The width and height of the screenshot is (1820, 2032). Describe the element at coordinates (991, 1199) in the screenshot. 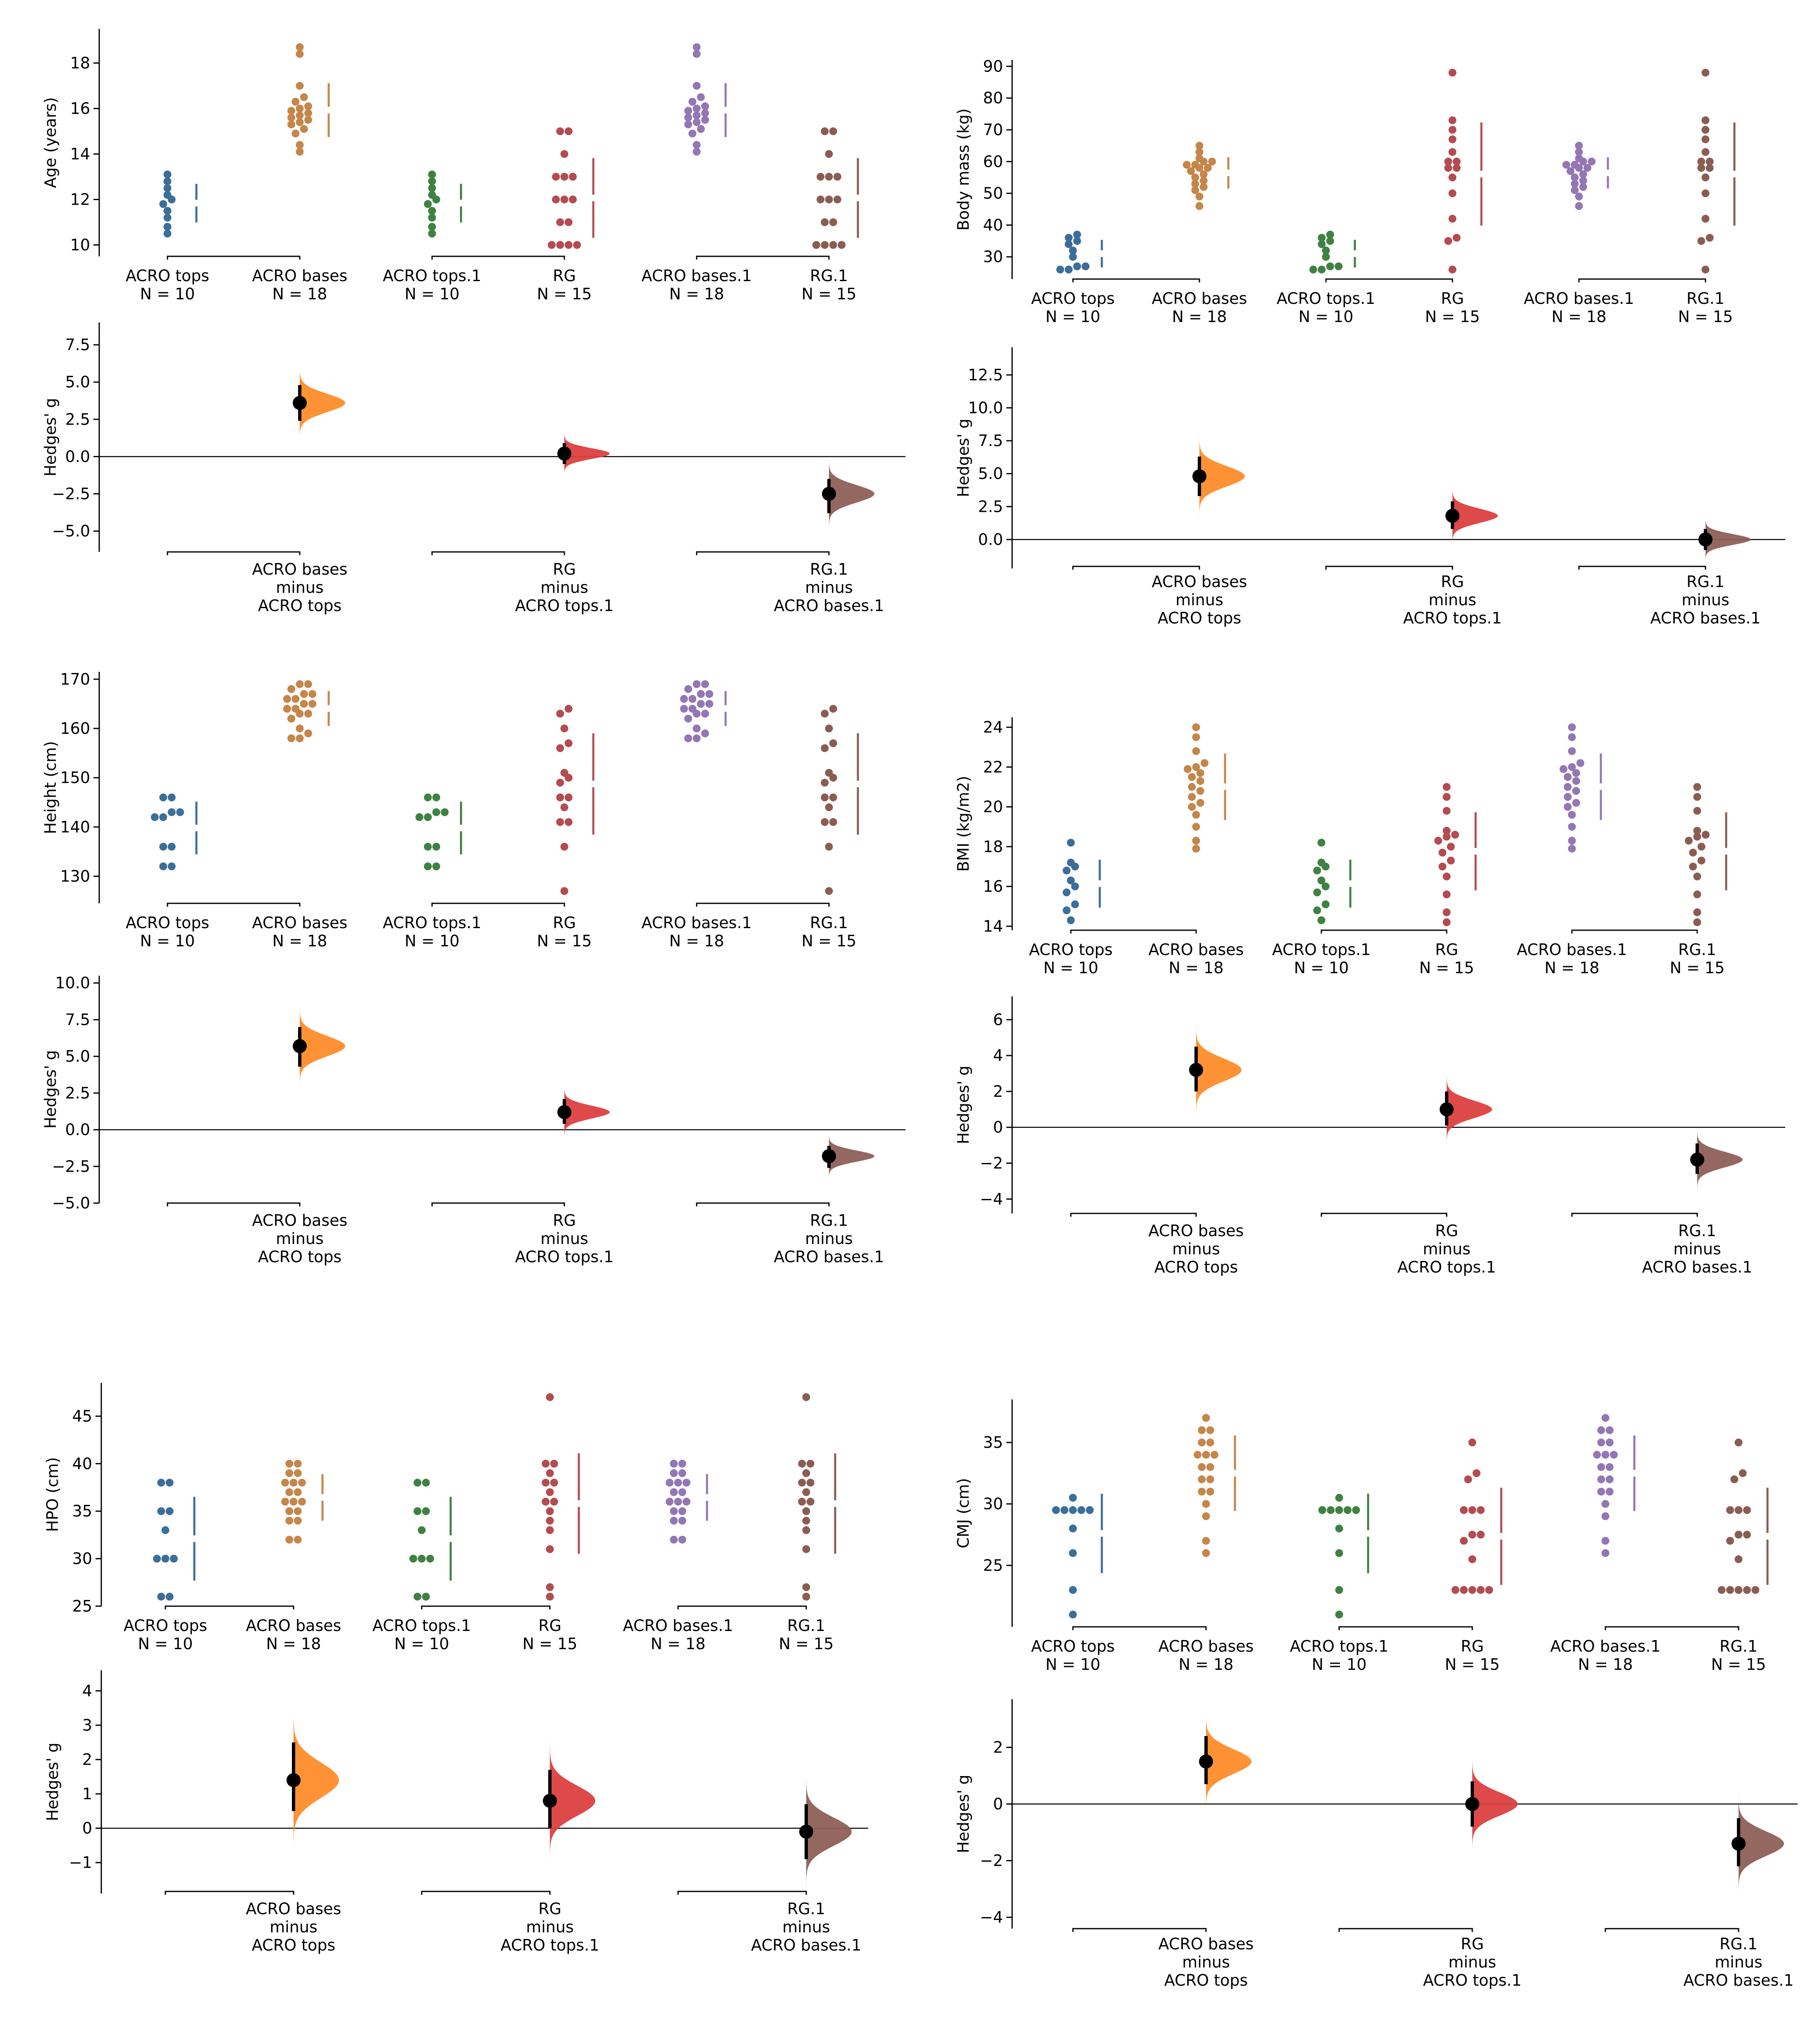

I see `y-tick-label: −4` at that location.